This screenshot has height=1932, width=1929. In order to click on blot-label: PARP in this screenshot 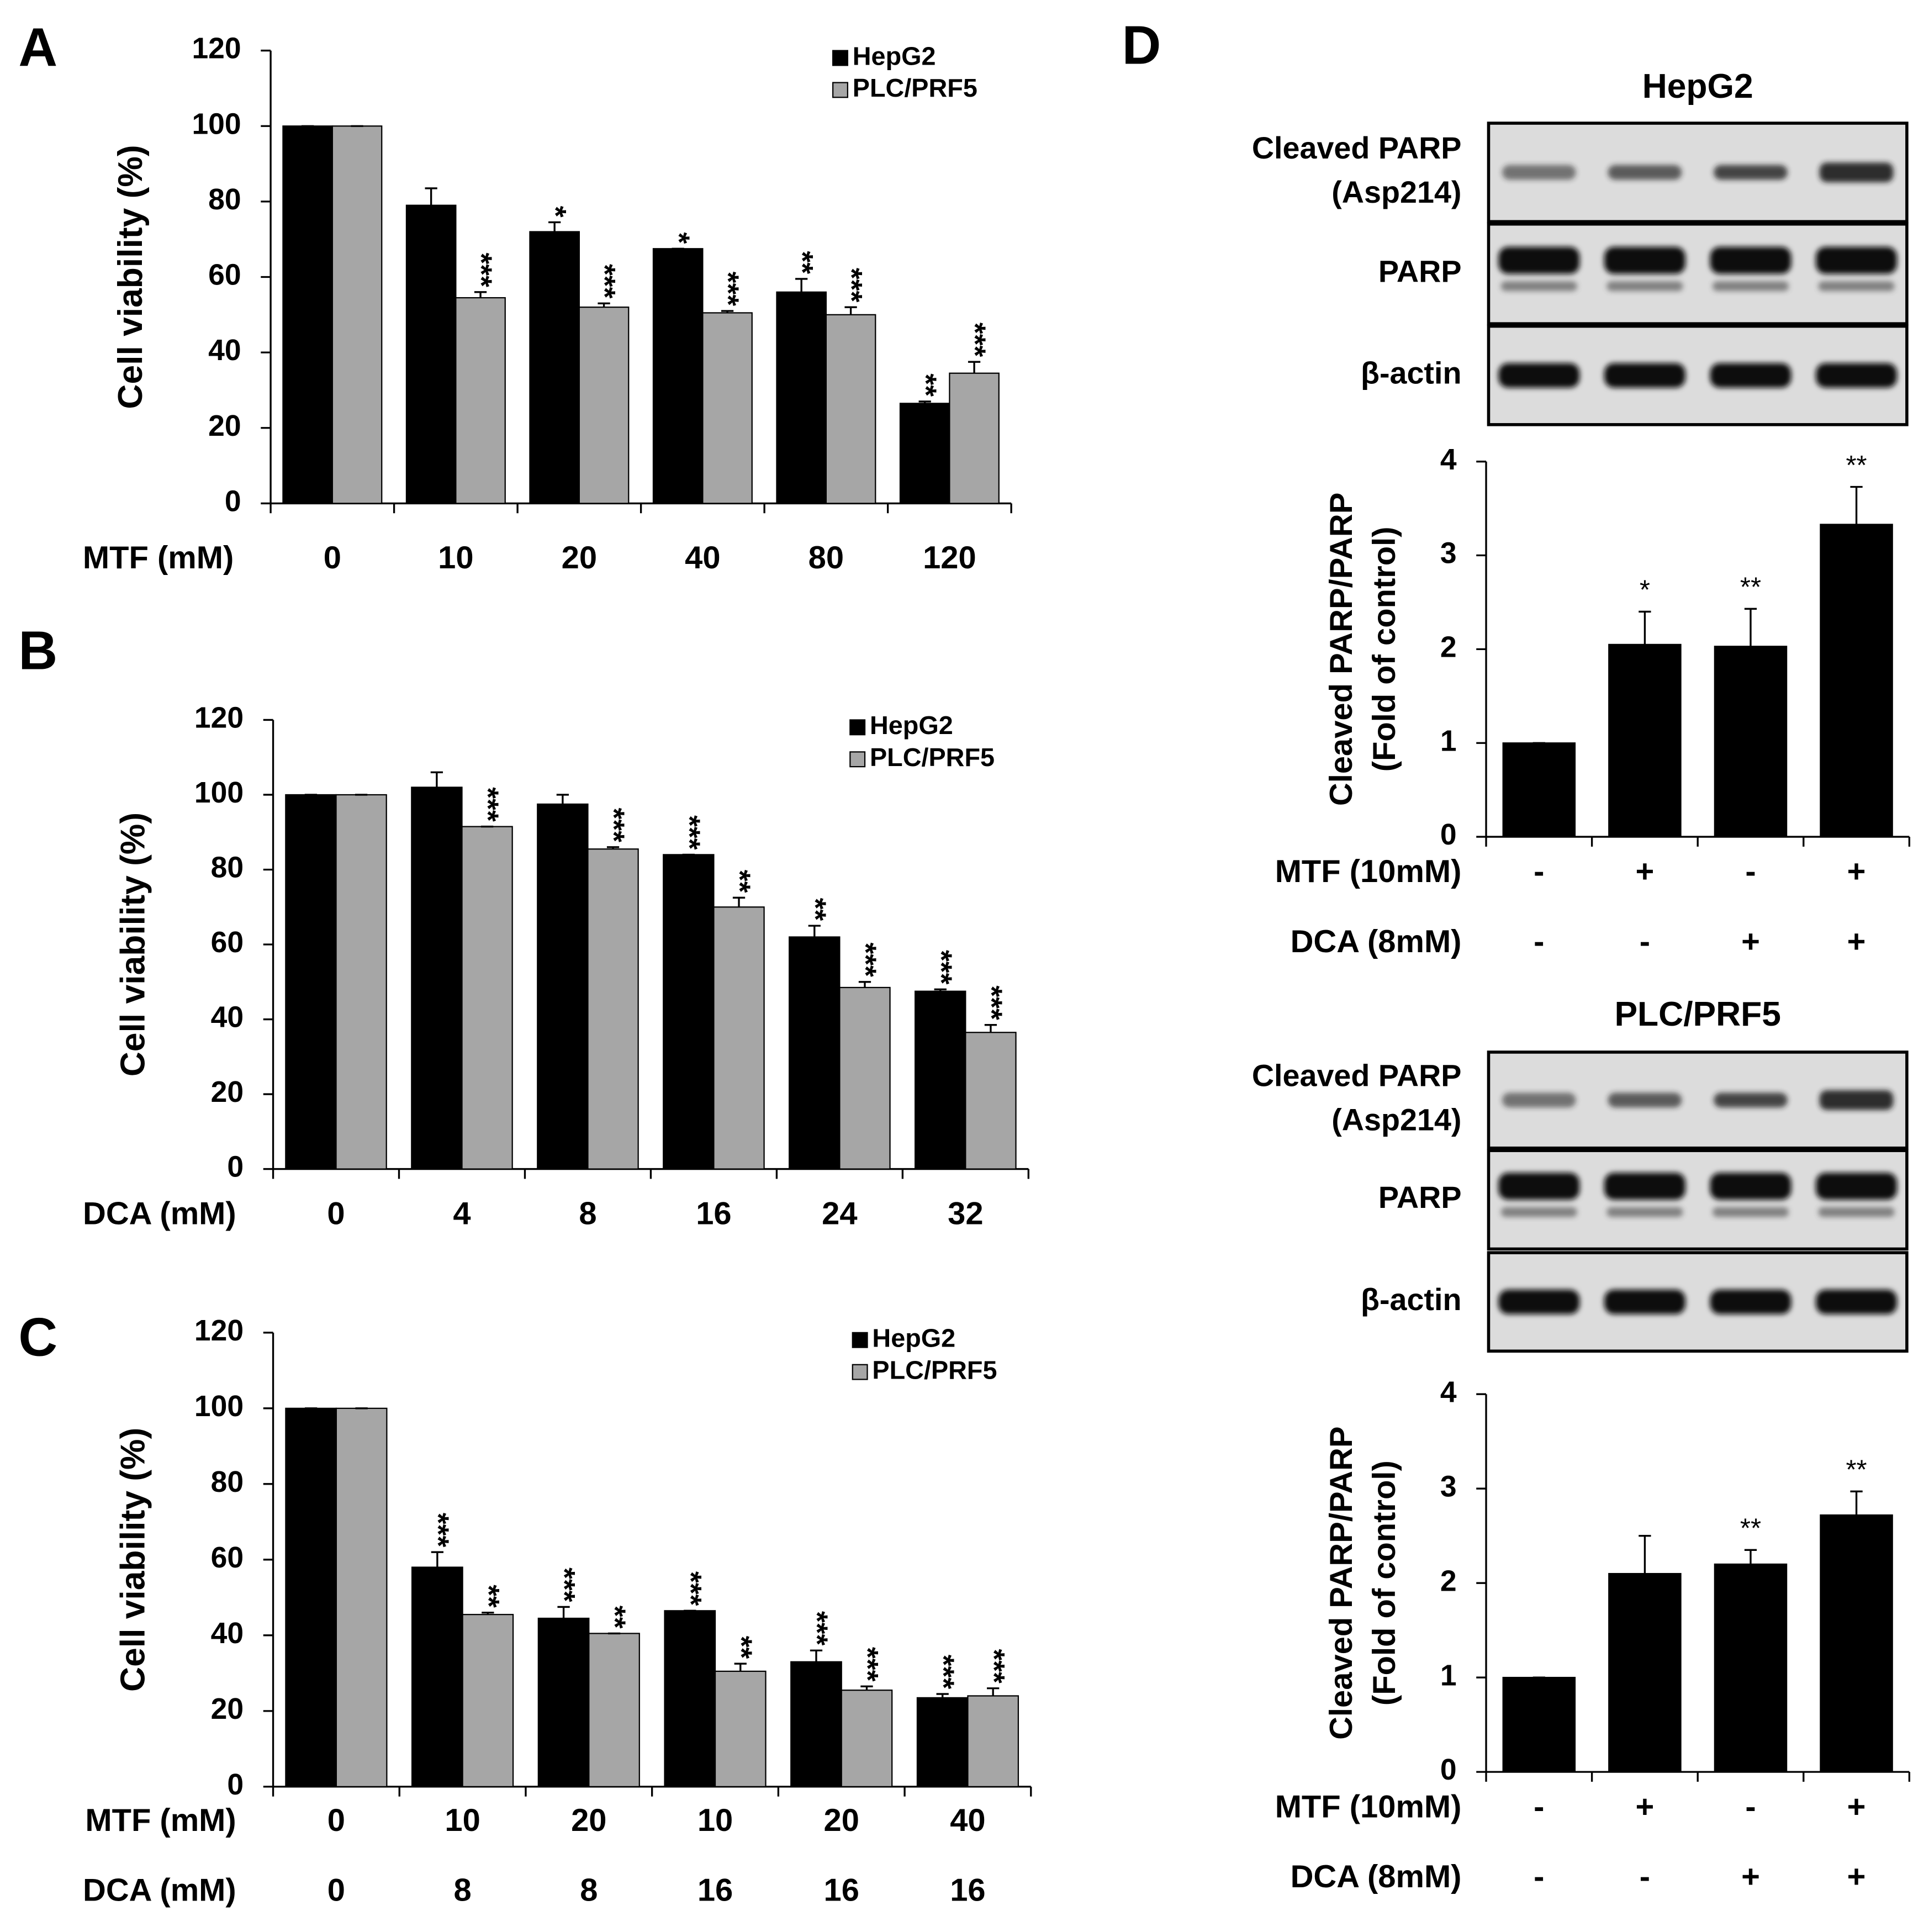, I will do `click(1420, 1197)`.